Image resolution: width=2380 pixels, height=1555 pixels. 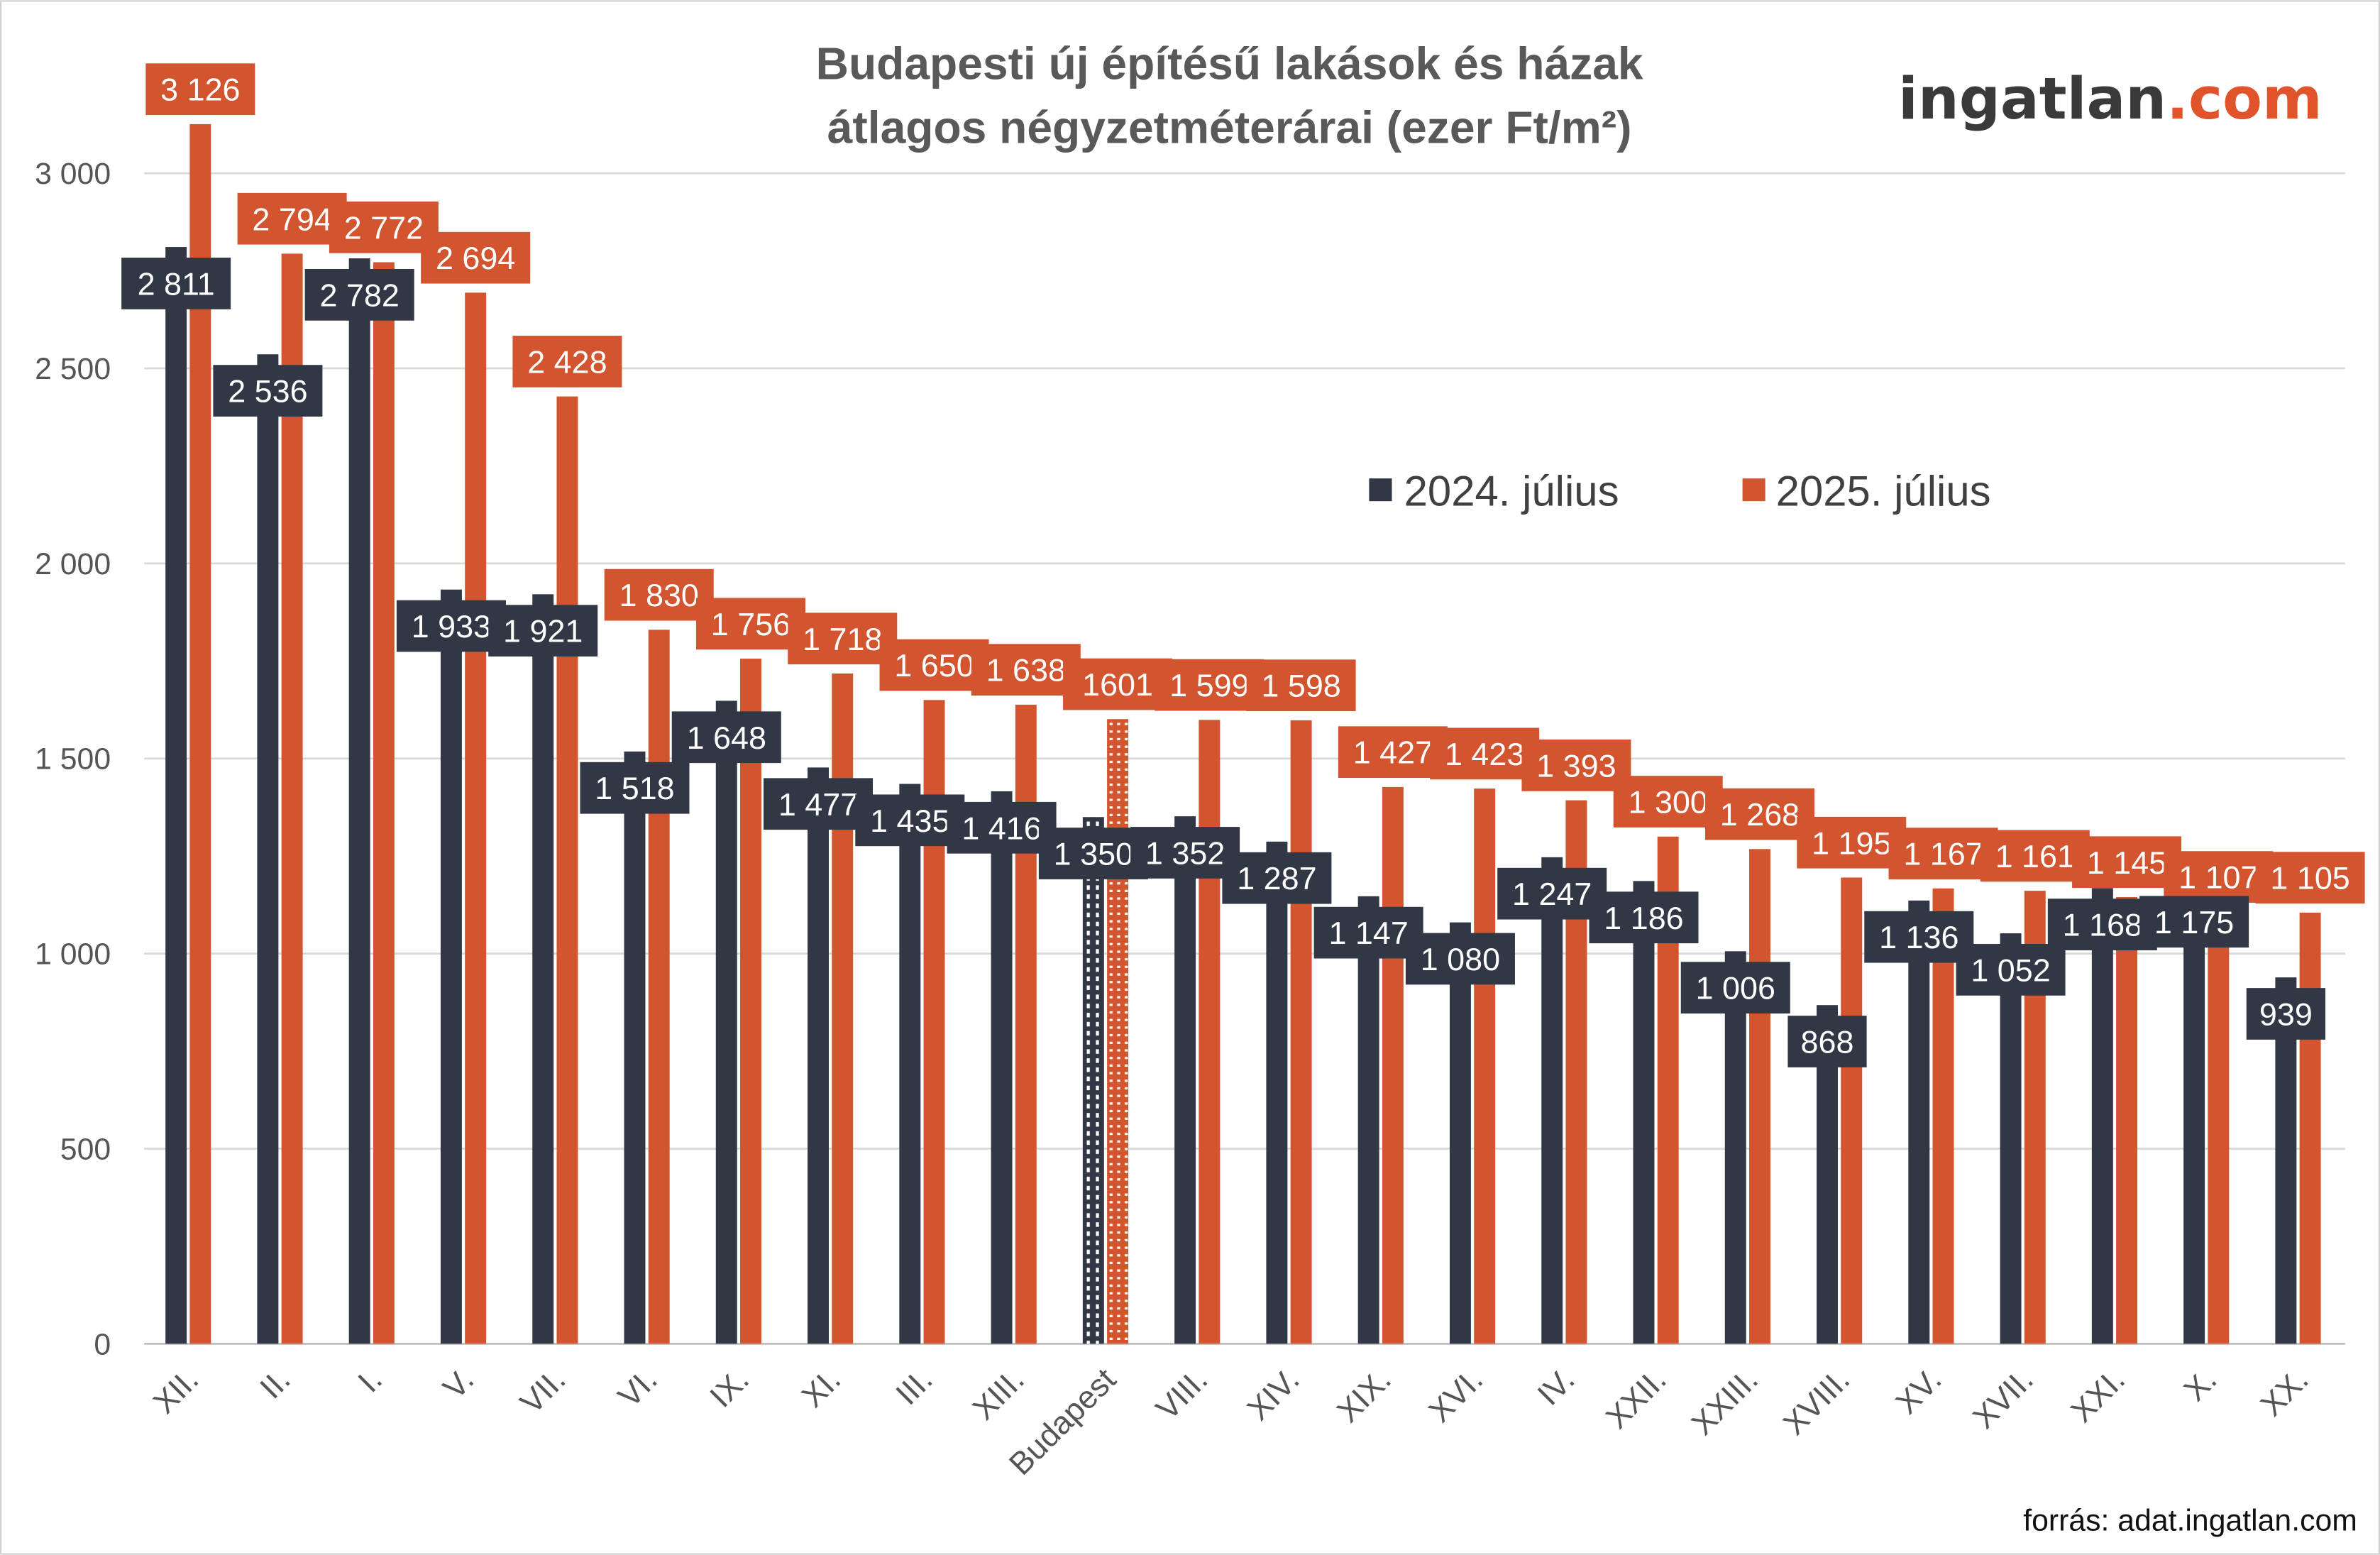 I want to click on y-tick-label: 1 500, so click(x=73, y=759).